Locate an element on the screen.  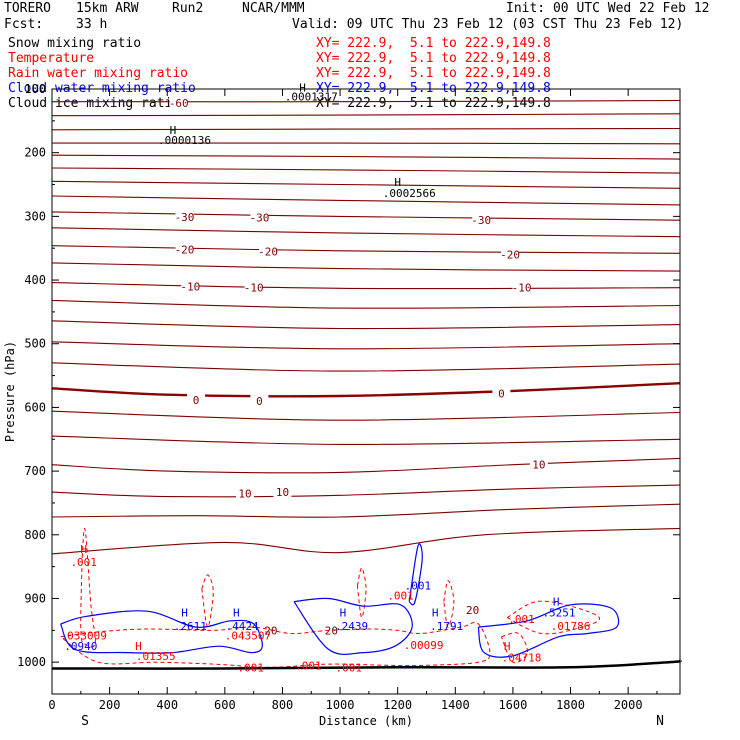
init-time: Init: 00 UTC Wed 22 Feb 12 is located at coordinates (608, 8).